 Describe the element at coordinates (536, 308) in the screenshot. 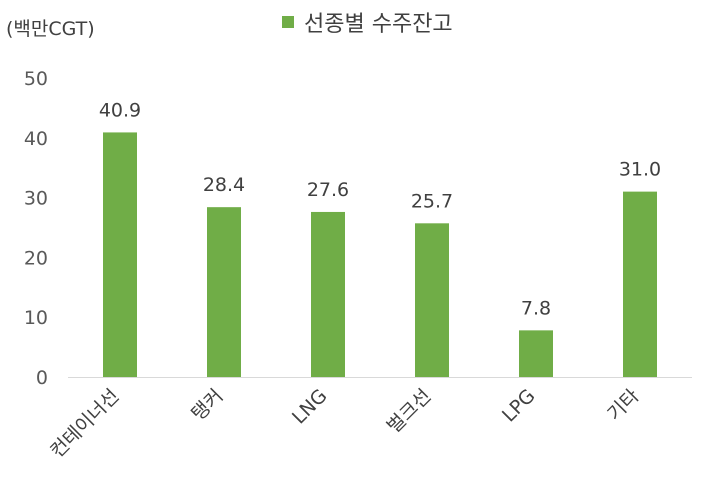

I see `data-label: 7.8` at that location.